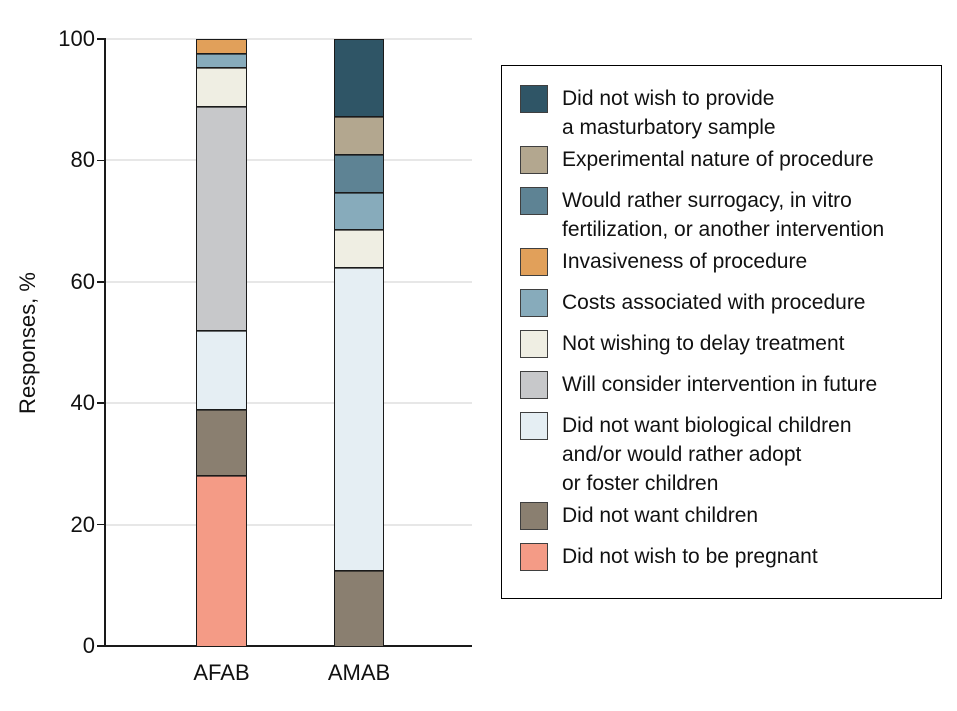 The height and width of the screenshot is (711, 957). I want to click on x-axis-line, so click(288, 646).